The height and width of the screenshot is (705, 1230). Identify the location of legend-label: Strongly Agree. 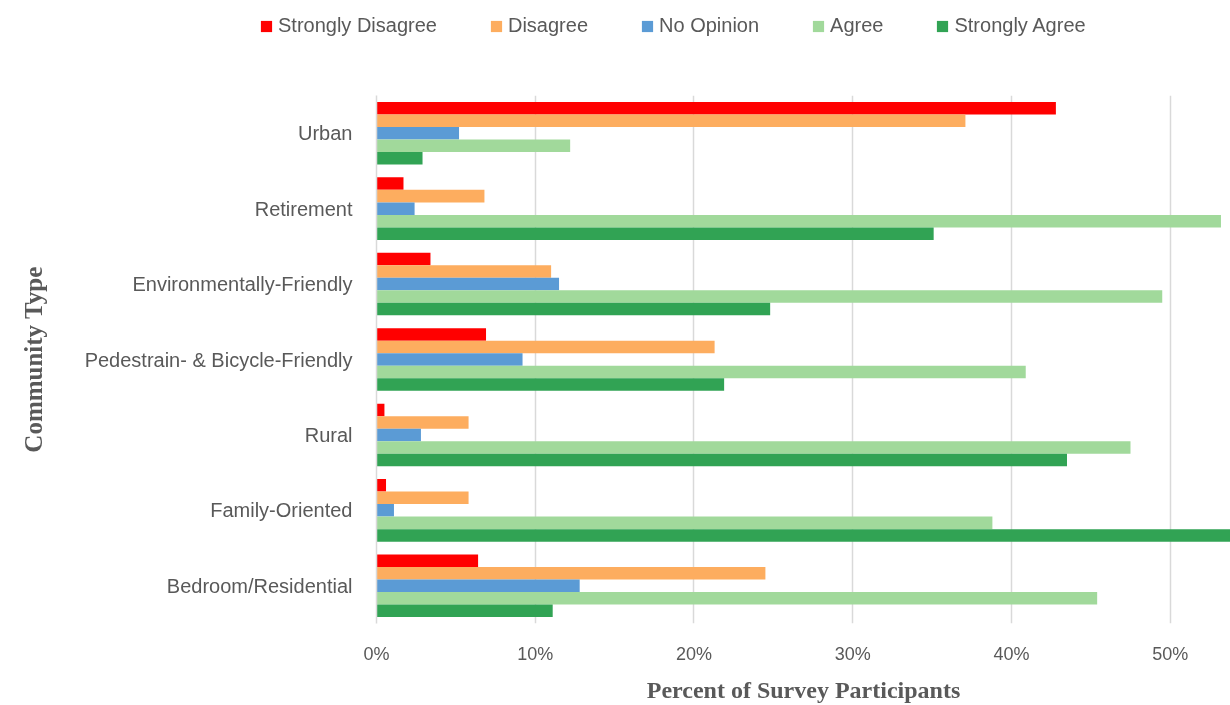
(1020, 25).